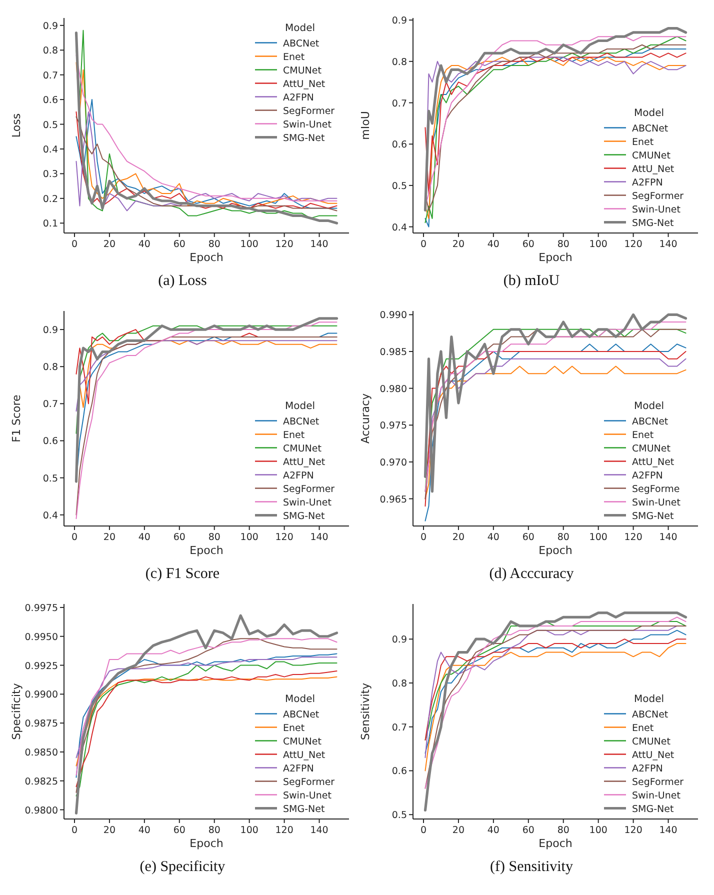  What do you see at coordinates (41, 724) in the screenshot?
I see `y-tick-label: 0.9875` at bounding box center [41, 724].